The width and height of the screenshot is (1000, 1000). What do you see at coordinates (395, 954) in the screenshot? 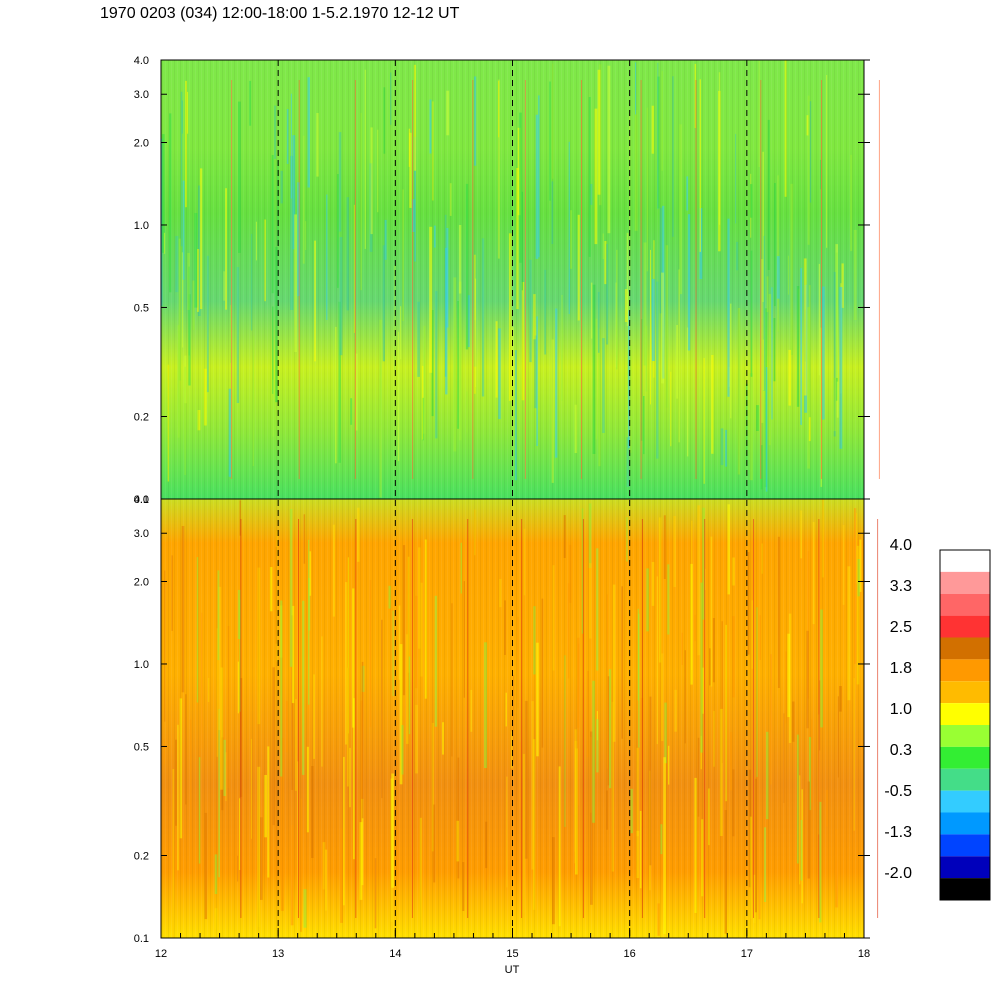
I see `x-tick-label: 14` at bounding box center [395, 954].